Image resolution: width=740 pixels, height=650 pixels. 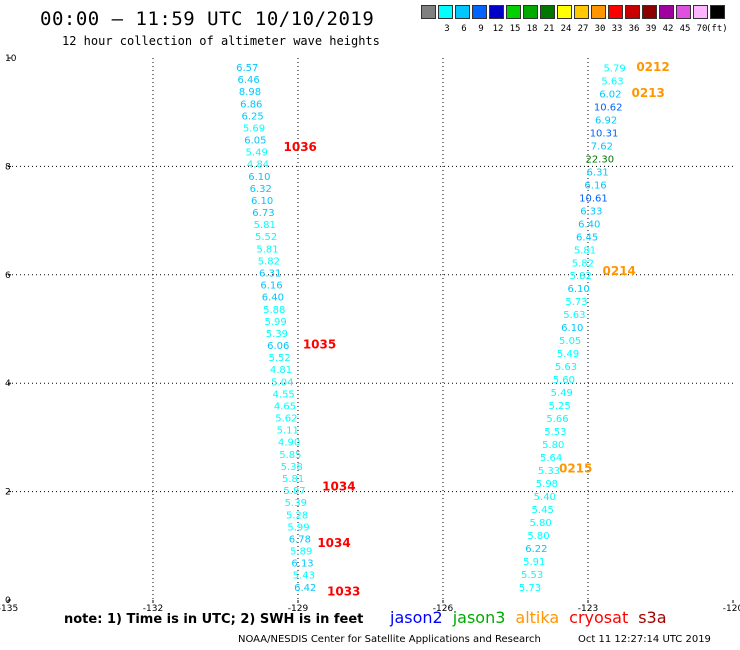 I want to click on wave-height-value: 8.98, so click(x=250, y=92).